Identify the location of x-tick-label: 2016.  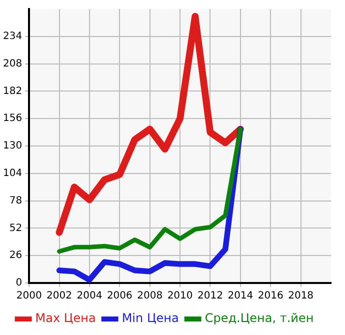
(271, 296).